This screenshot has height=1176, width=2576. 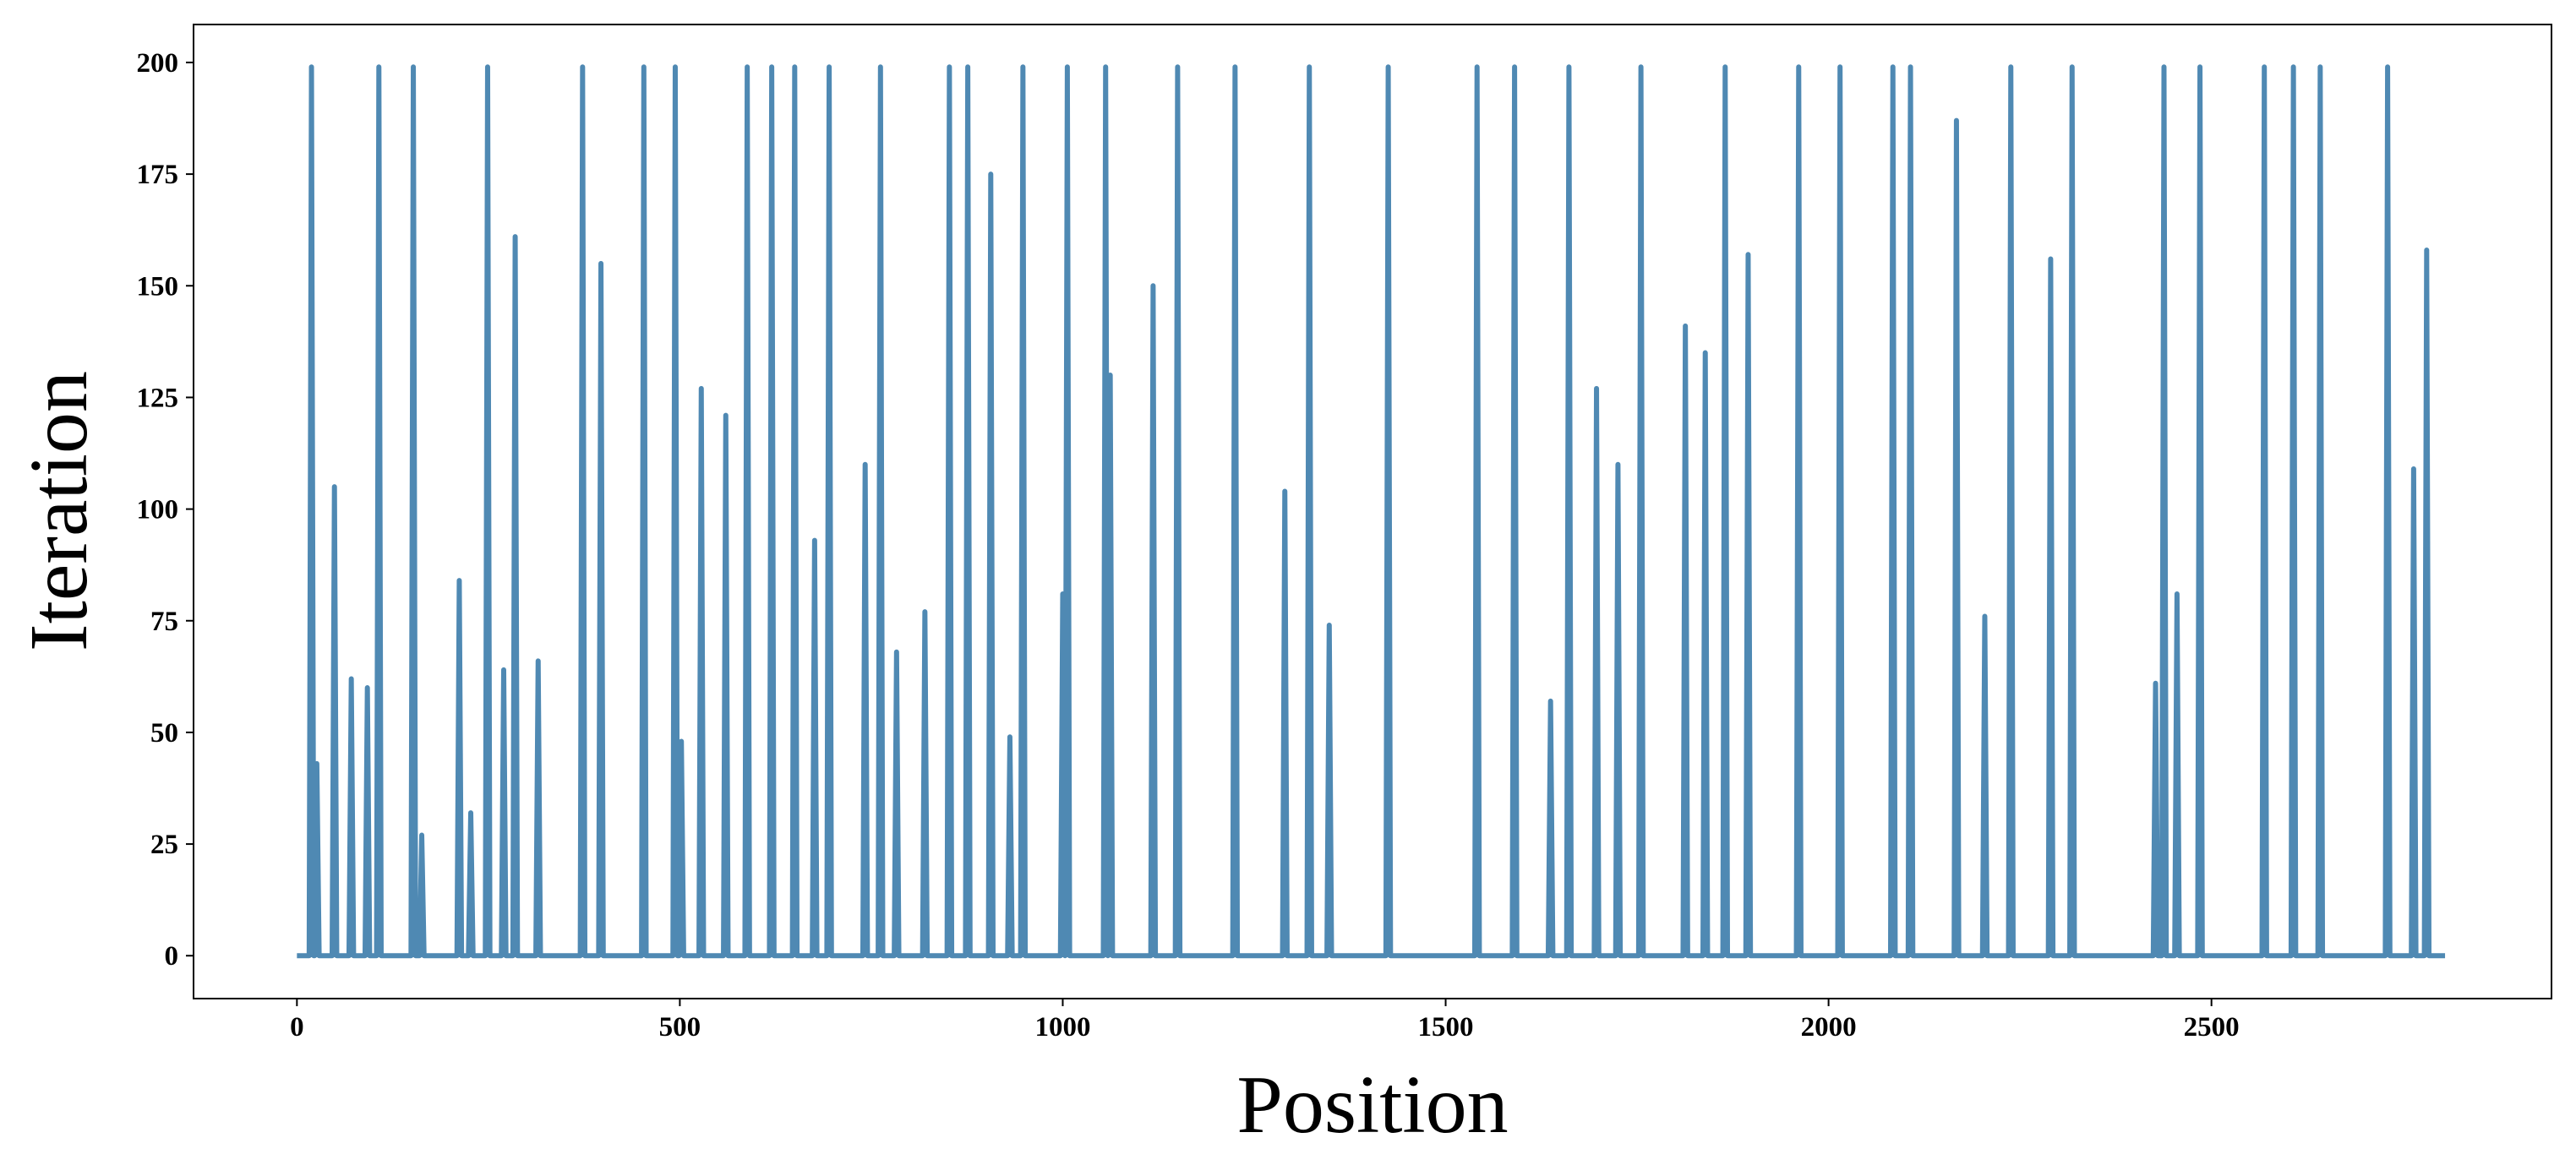 What do you see at coordinates (2212, 1027) in the screenshot?
I see `x-tick-label: 2500` at bounding box center [2212, 1027].